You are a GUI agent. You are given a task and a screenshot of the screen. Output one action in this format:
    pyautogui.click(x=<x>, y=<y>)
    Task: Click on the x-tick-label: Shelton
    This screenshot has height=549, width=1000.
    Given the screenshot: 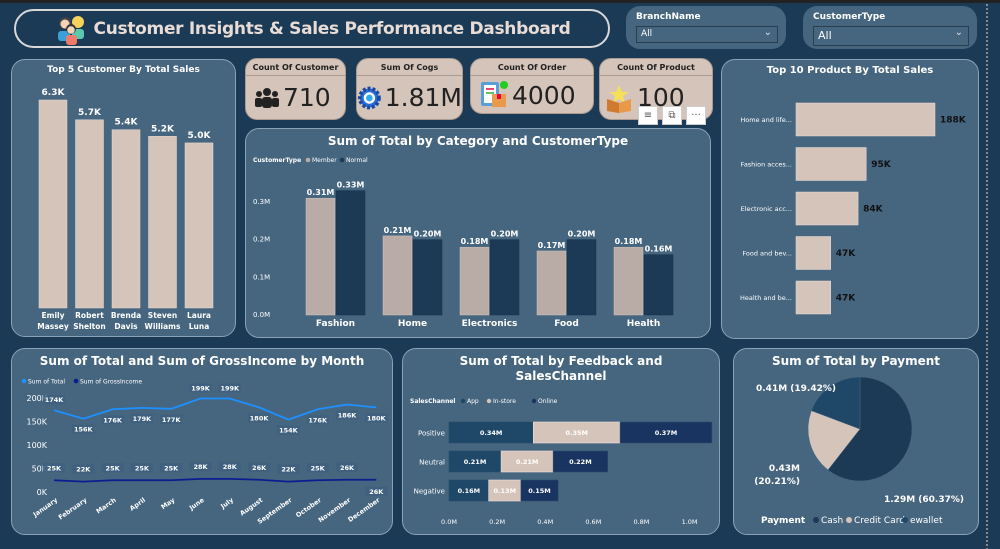 What is the action you would take?
    pyautogui.click(x=89, y=326)
    